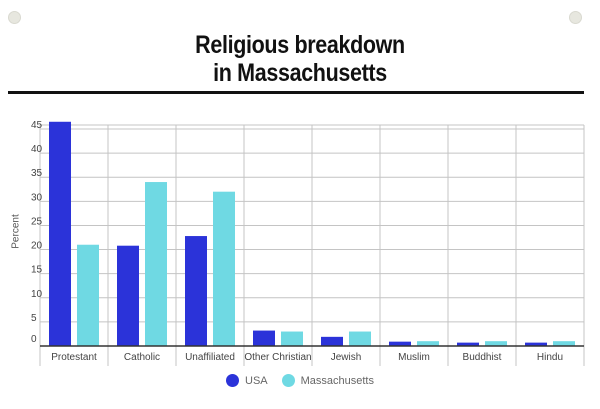  What do you see at coordinates (37, 221) in the screenshot?
I see `y-tick-label: 25` at bounding box center [37, 221].